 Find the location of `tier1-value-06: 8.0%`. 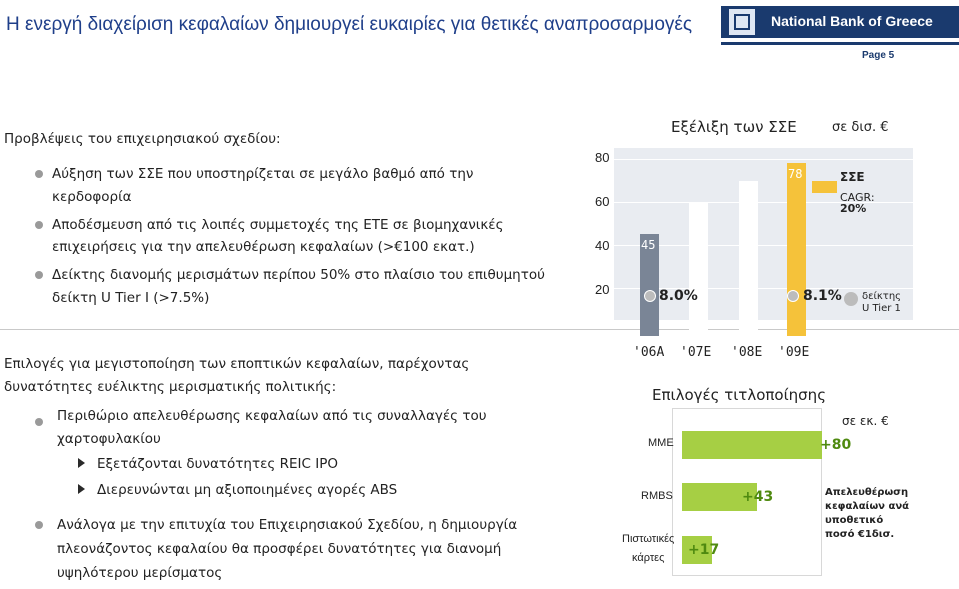

tier1-value-06: 8.0% is located at coordinates (678, 296).